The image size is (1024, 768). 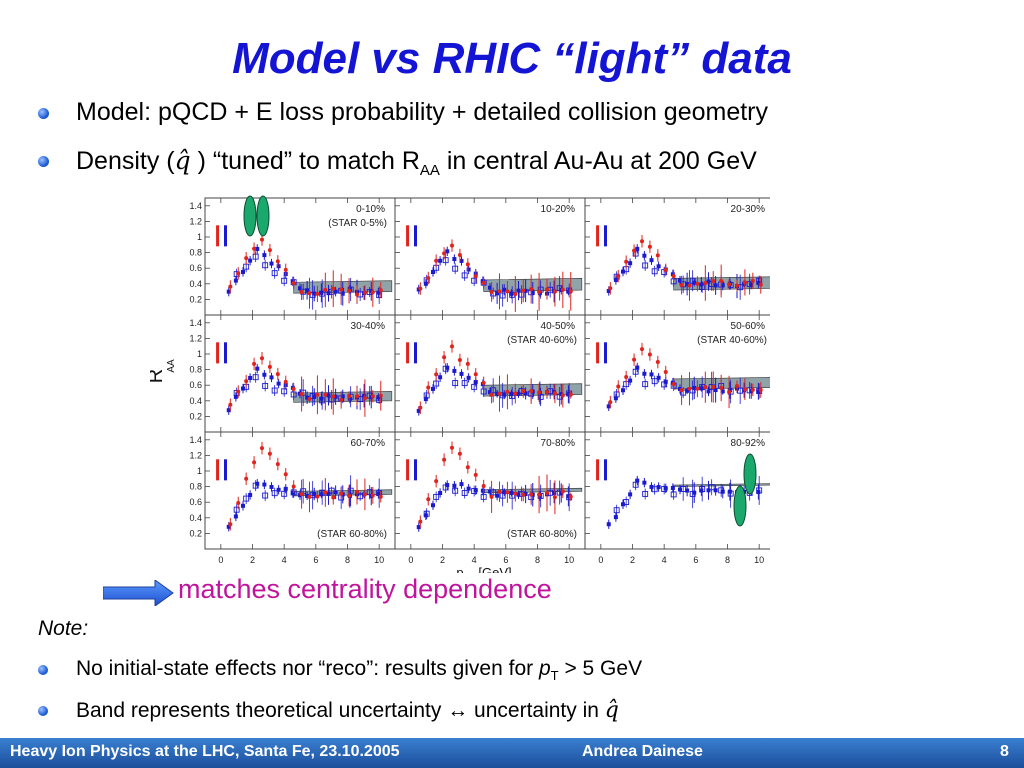 I want to click on y-tick-label: 0.8, so click(x=195, y=253).